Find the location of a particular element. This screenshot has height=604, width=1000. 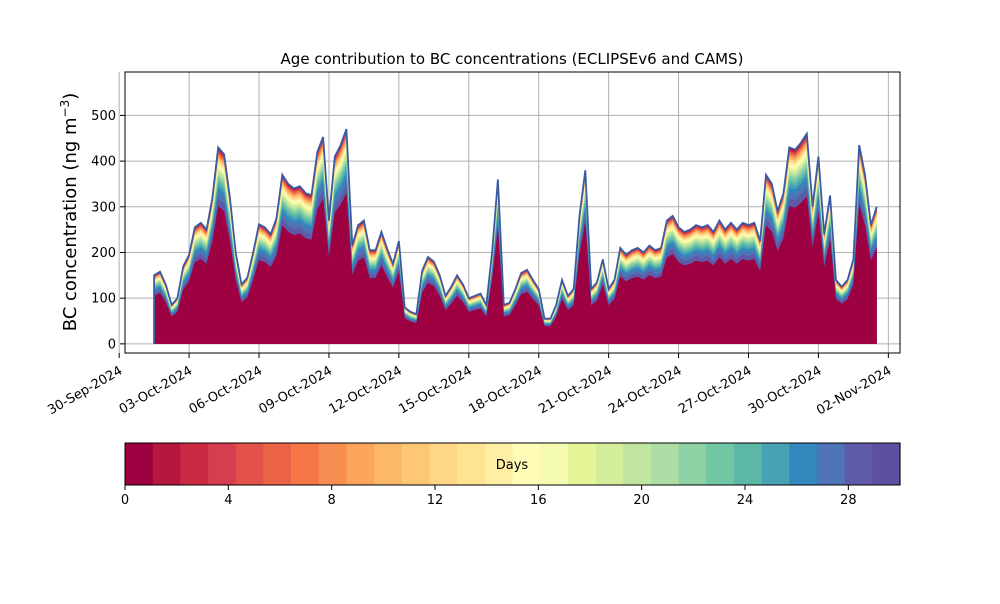

y-tick-label: 0 is located at coordinates (112, 344).